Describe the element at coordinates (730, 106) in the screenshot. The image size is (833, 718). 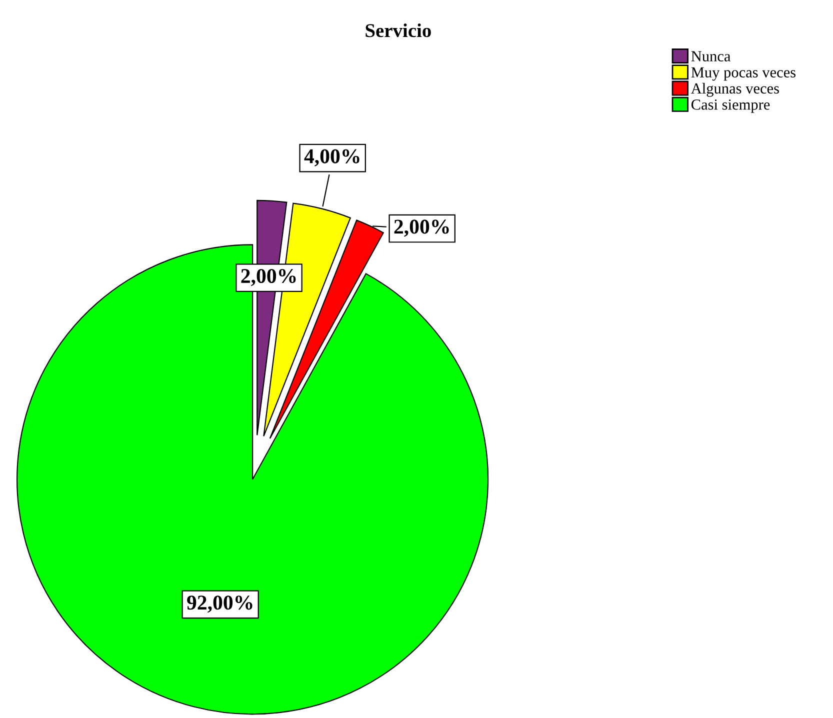
I see `legend-label: Casi siempre` at that location.